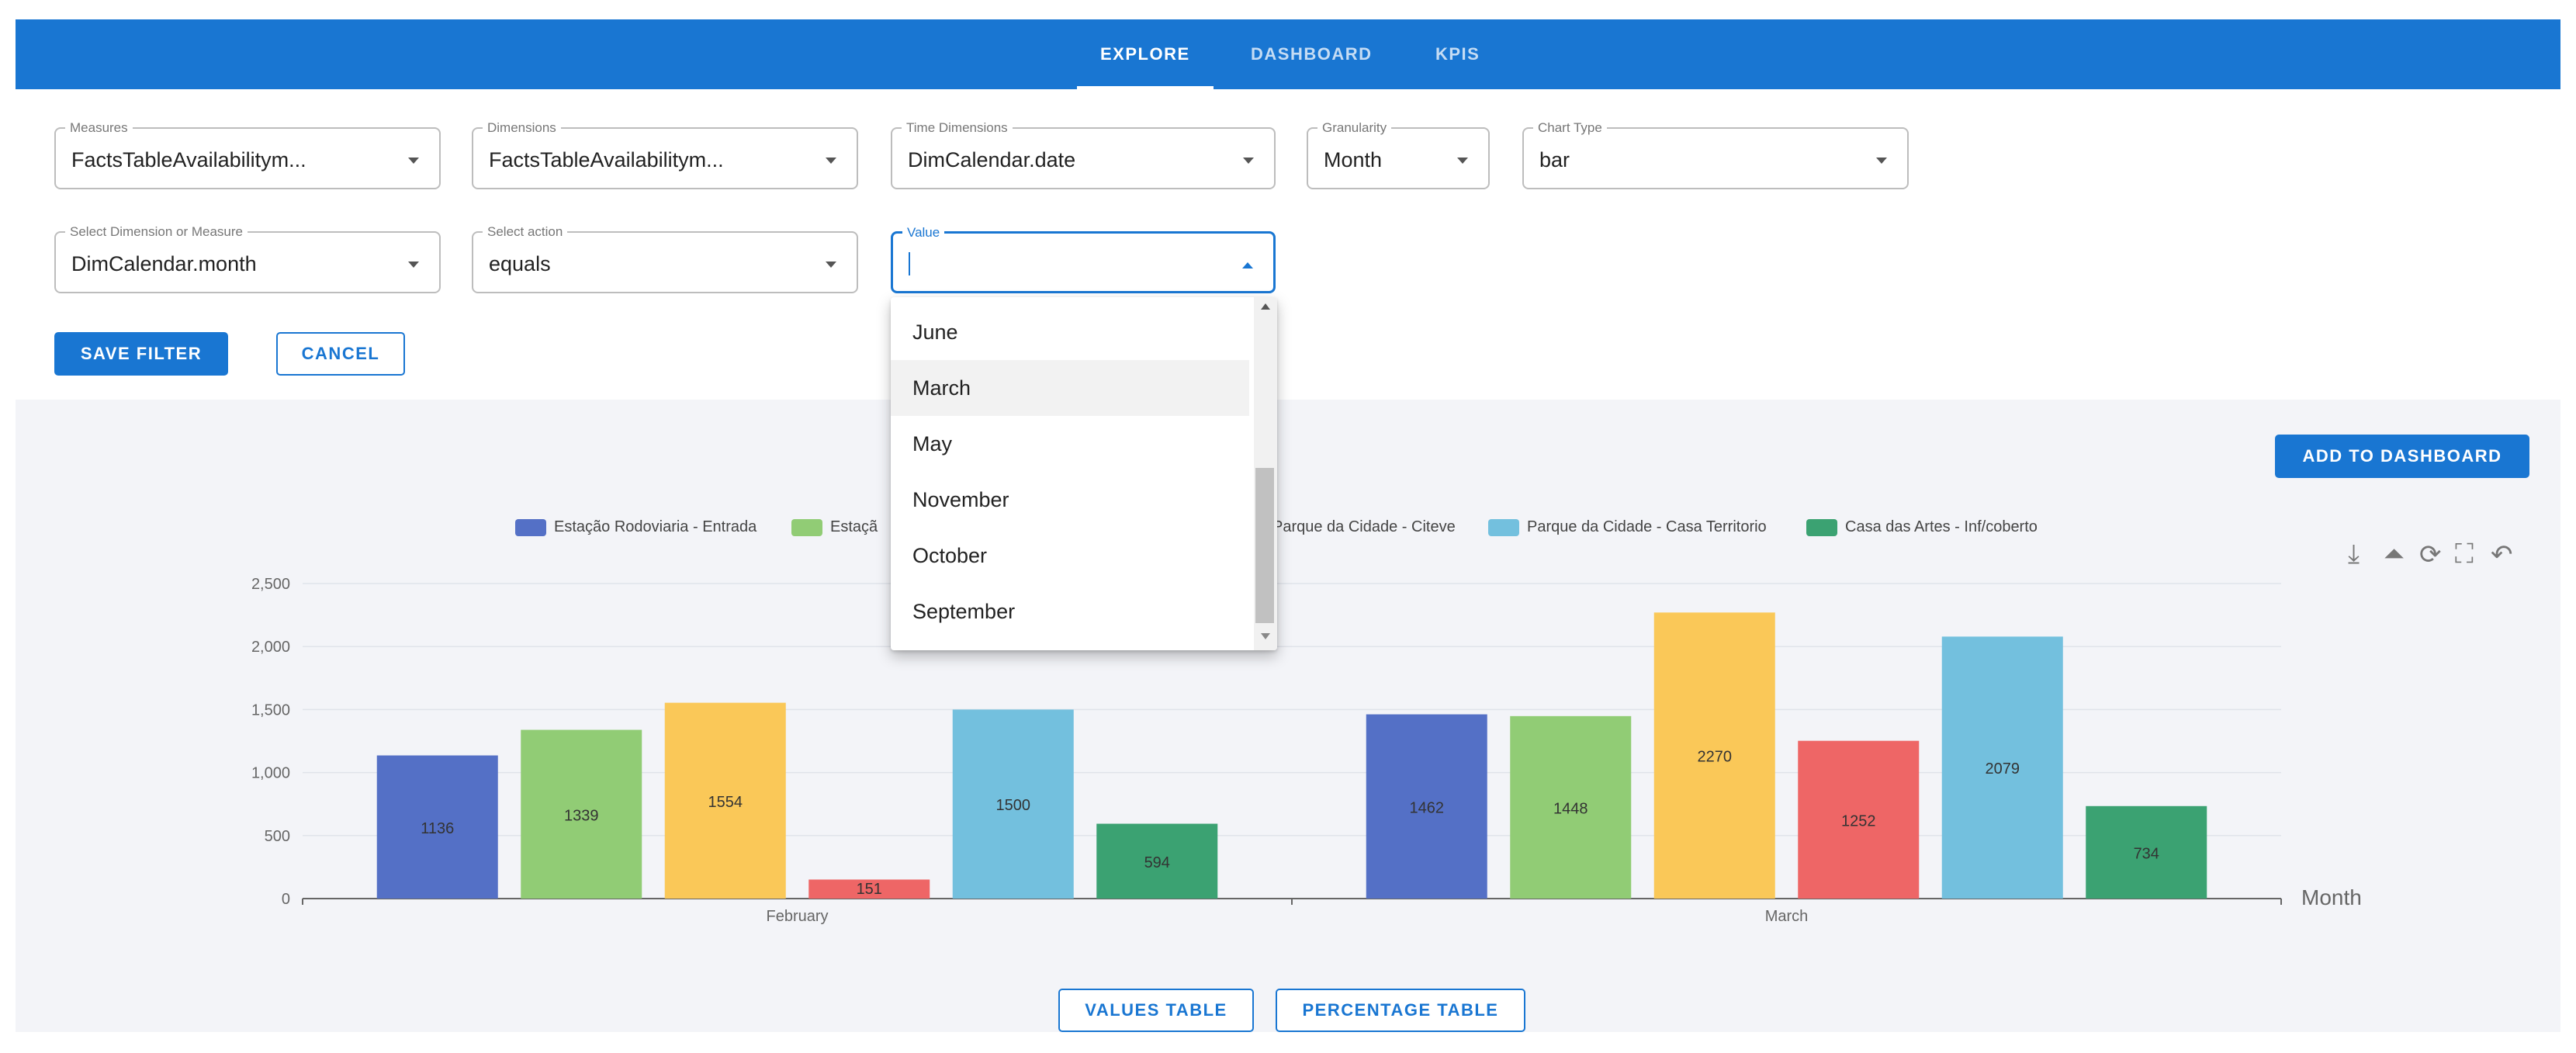 Image resolution: width=2576 pixels, height=1053 pixels. Describe the element at coordinates (1398, 154) in the screenshot. I see `granularity-select: Granularity Month` at that location.